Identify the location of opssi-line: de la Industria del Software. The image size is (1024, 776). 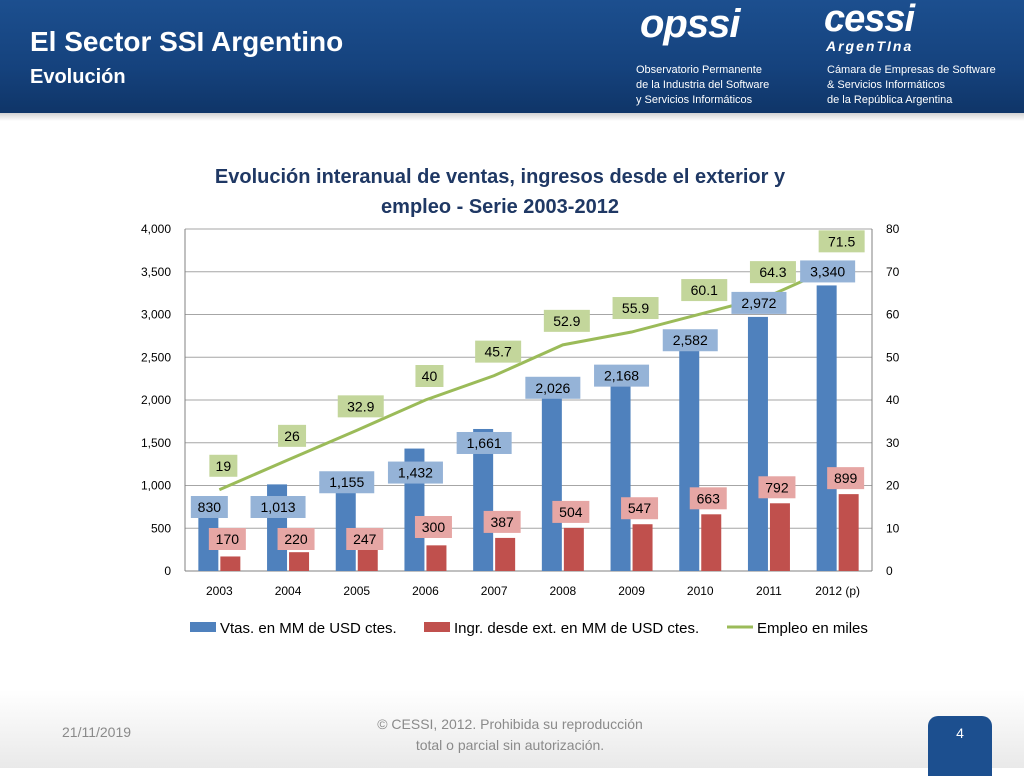
(703, 85).